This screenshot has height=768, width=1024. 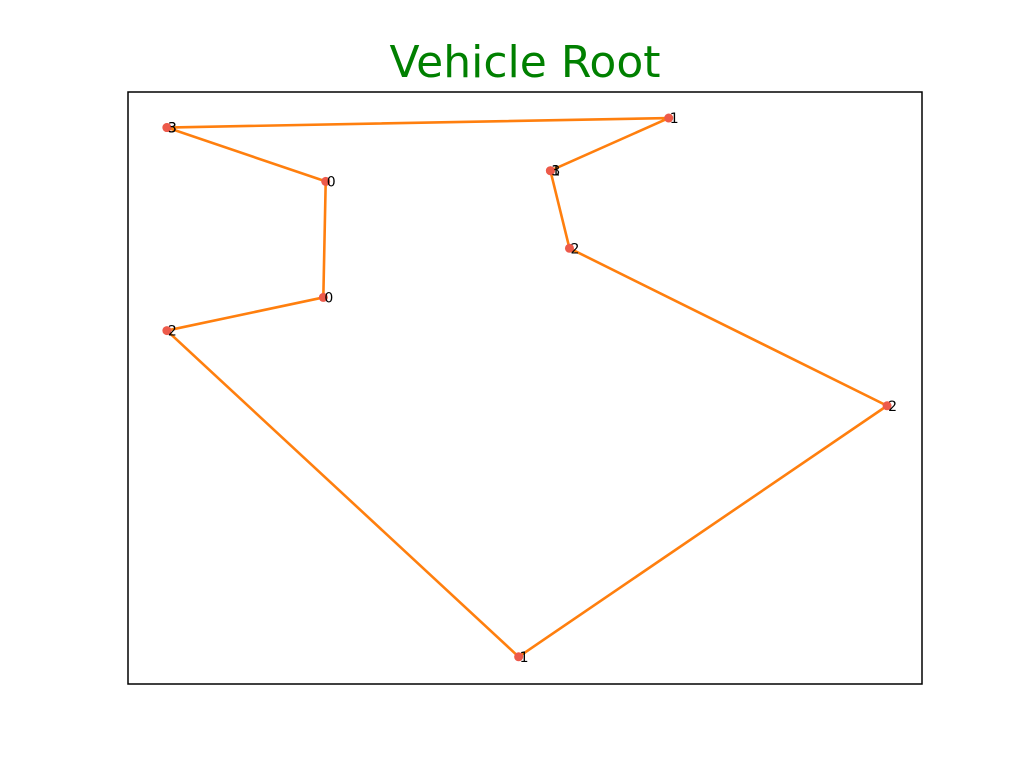 What do you see at coordinates (525, 62) in the screenshot?
I see `chart-title: Vehicle Root` at bounding box center [525, 62].